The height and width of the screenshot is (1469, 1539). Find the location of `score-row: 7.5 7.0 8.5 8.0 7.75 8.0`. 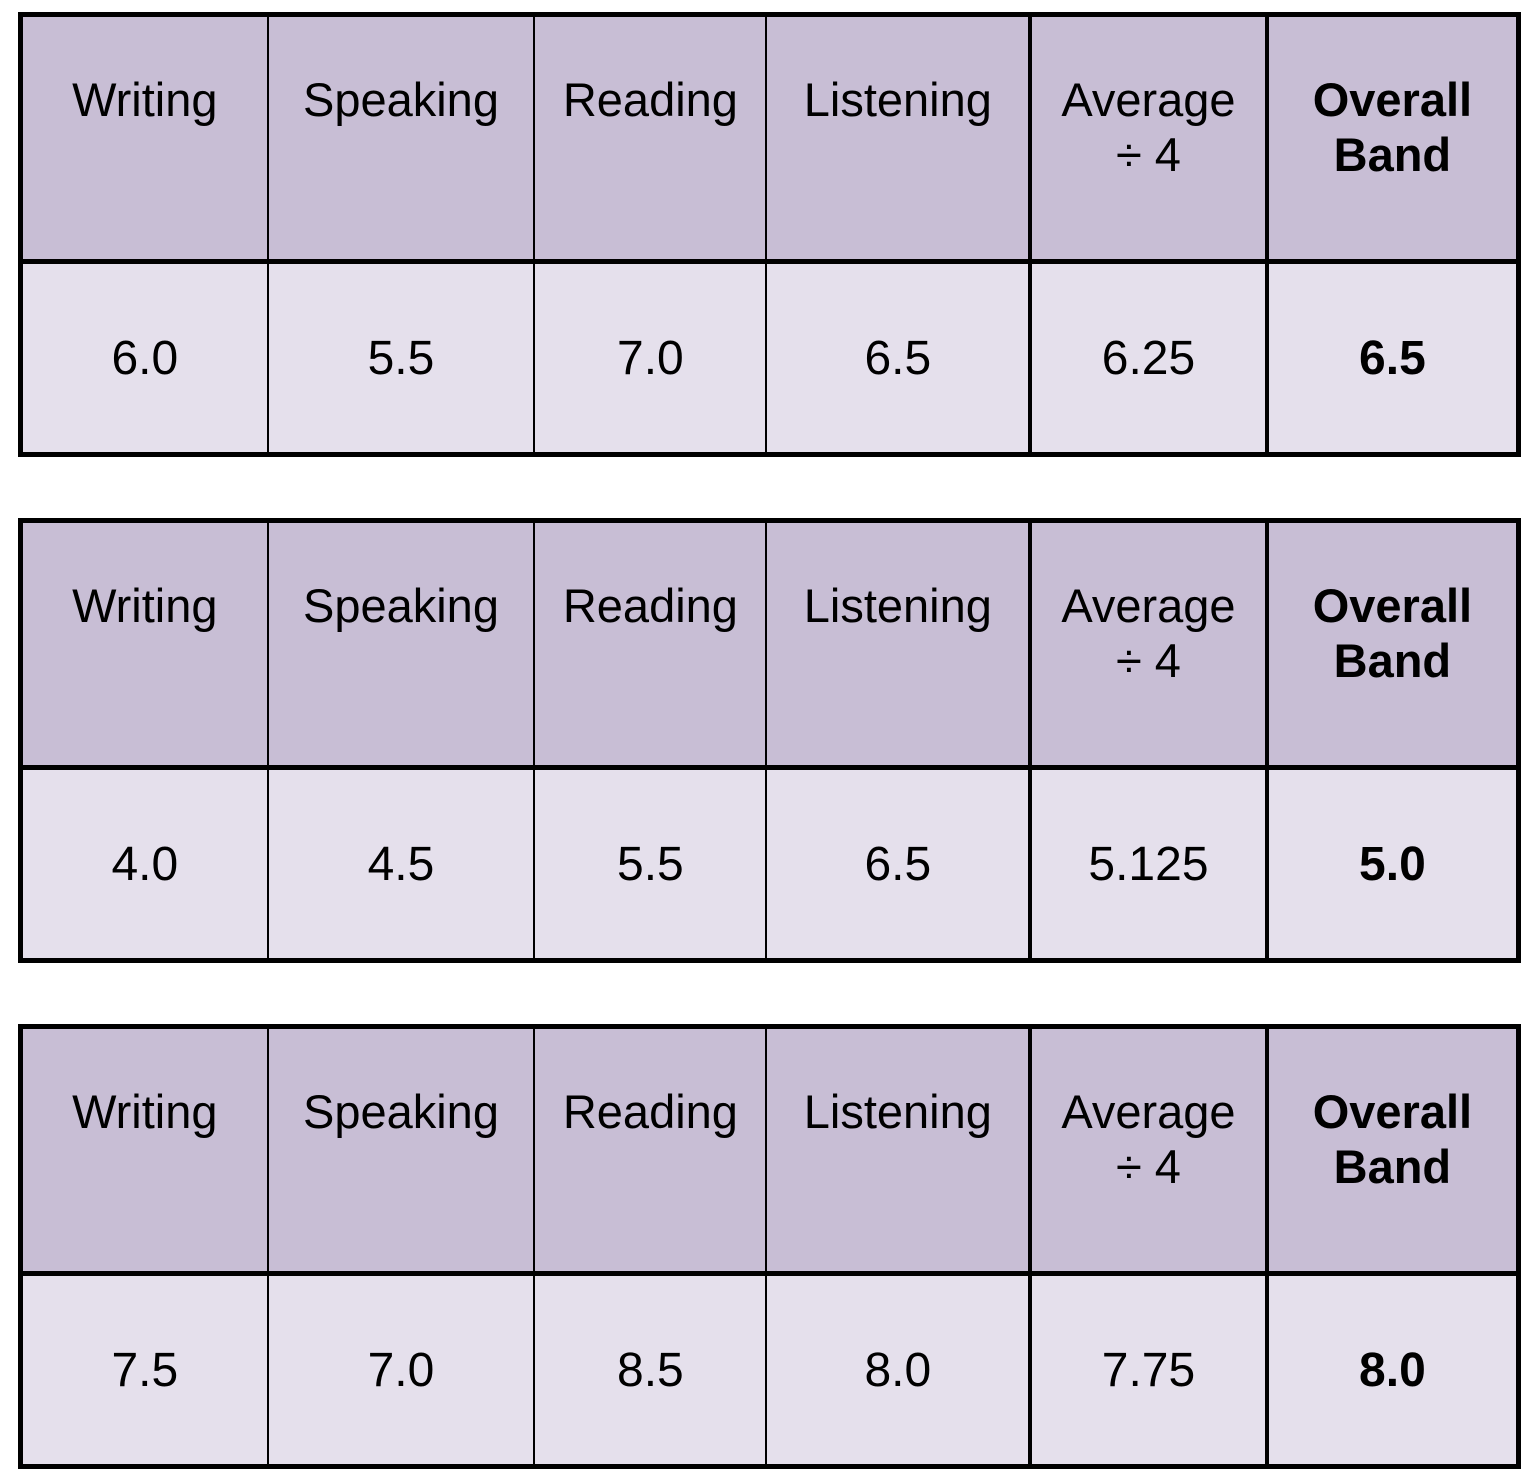

score-row: 7.5 7.0 8.5 8.0 7.75 8.0 is located at coordinates (769, 1370).